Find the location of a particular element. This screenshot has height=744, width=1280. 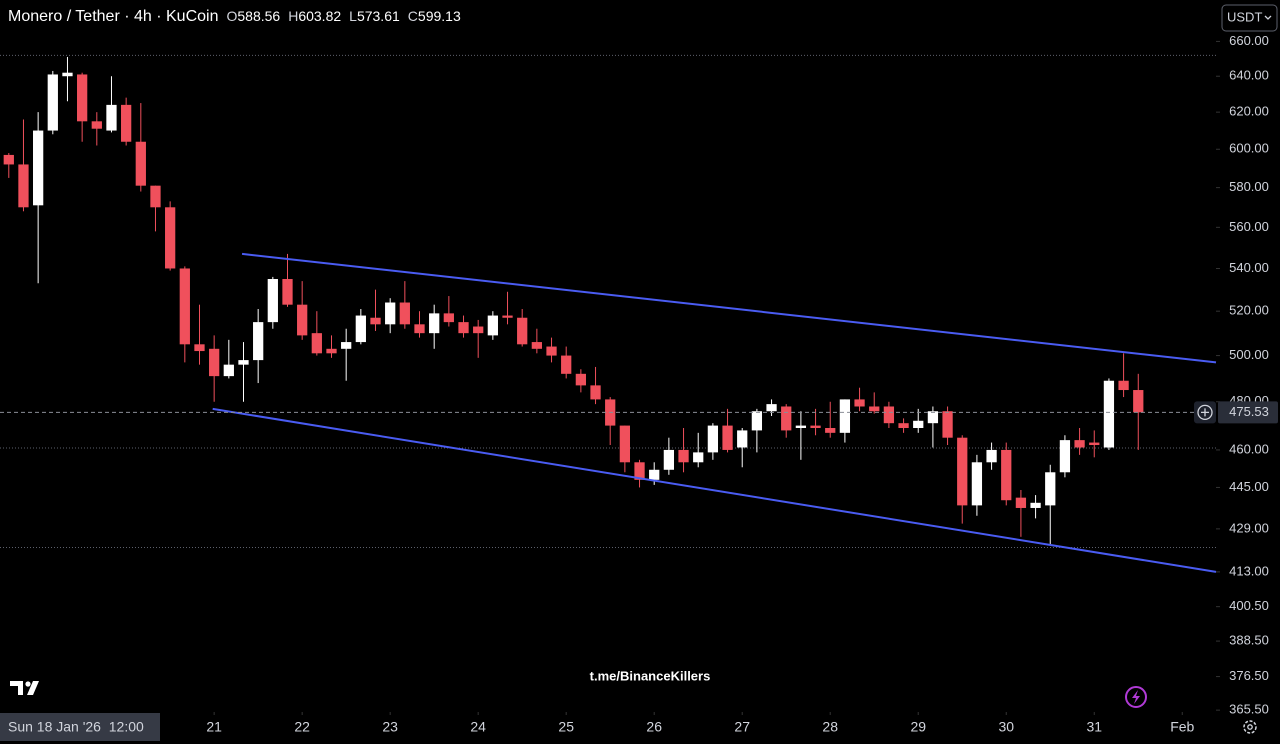

y-tick-label: 413.00 is located at coordinates (1249, 570).